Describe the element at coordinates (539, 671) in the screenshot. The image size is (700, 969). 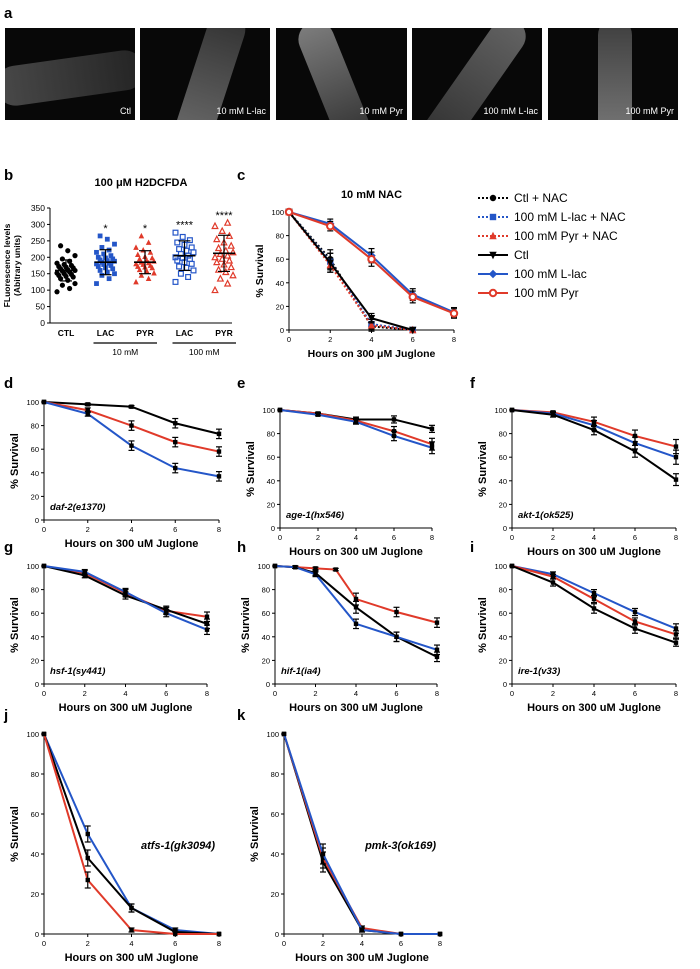
I see `strain-label: ire-1(v33)` at that location.